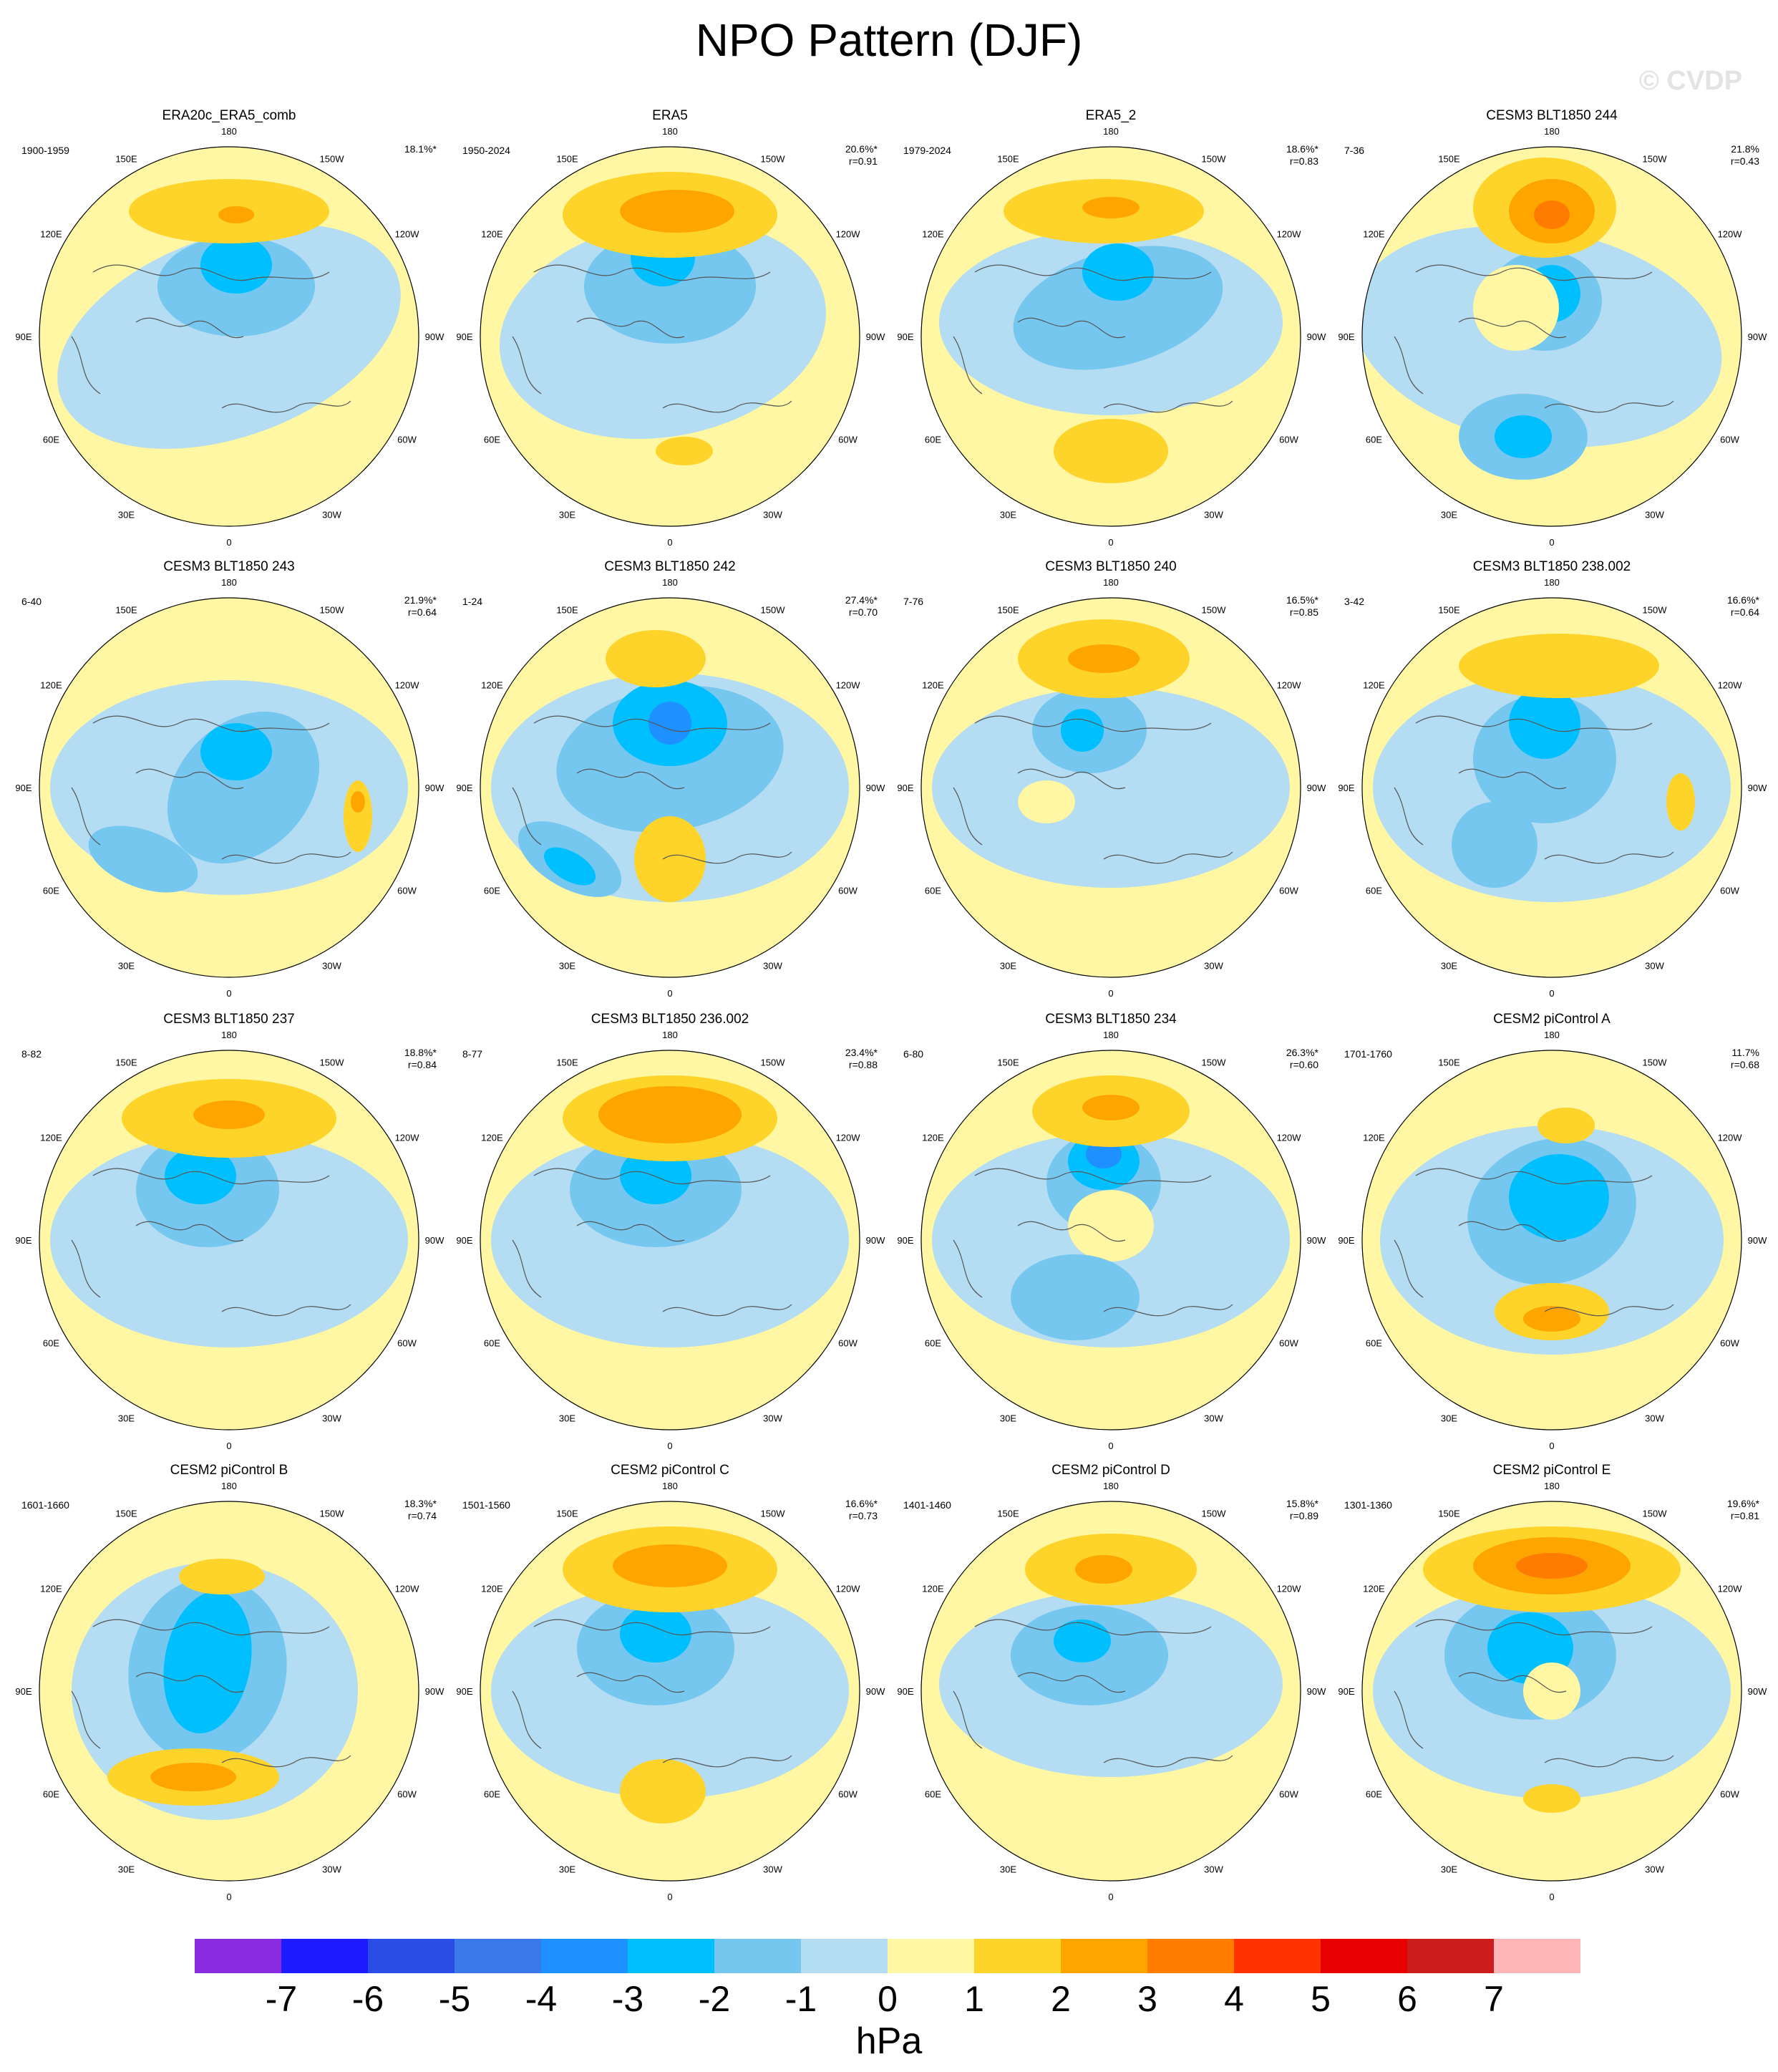 This screenshot has height=2072, width=1778. I want to click on map-panel-years: 1601-1660, so click(45, 1505).